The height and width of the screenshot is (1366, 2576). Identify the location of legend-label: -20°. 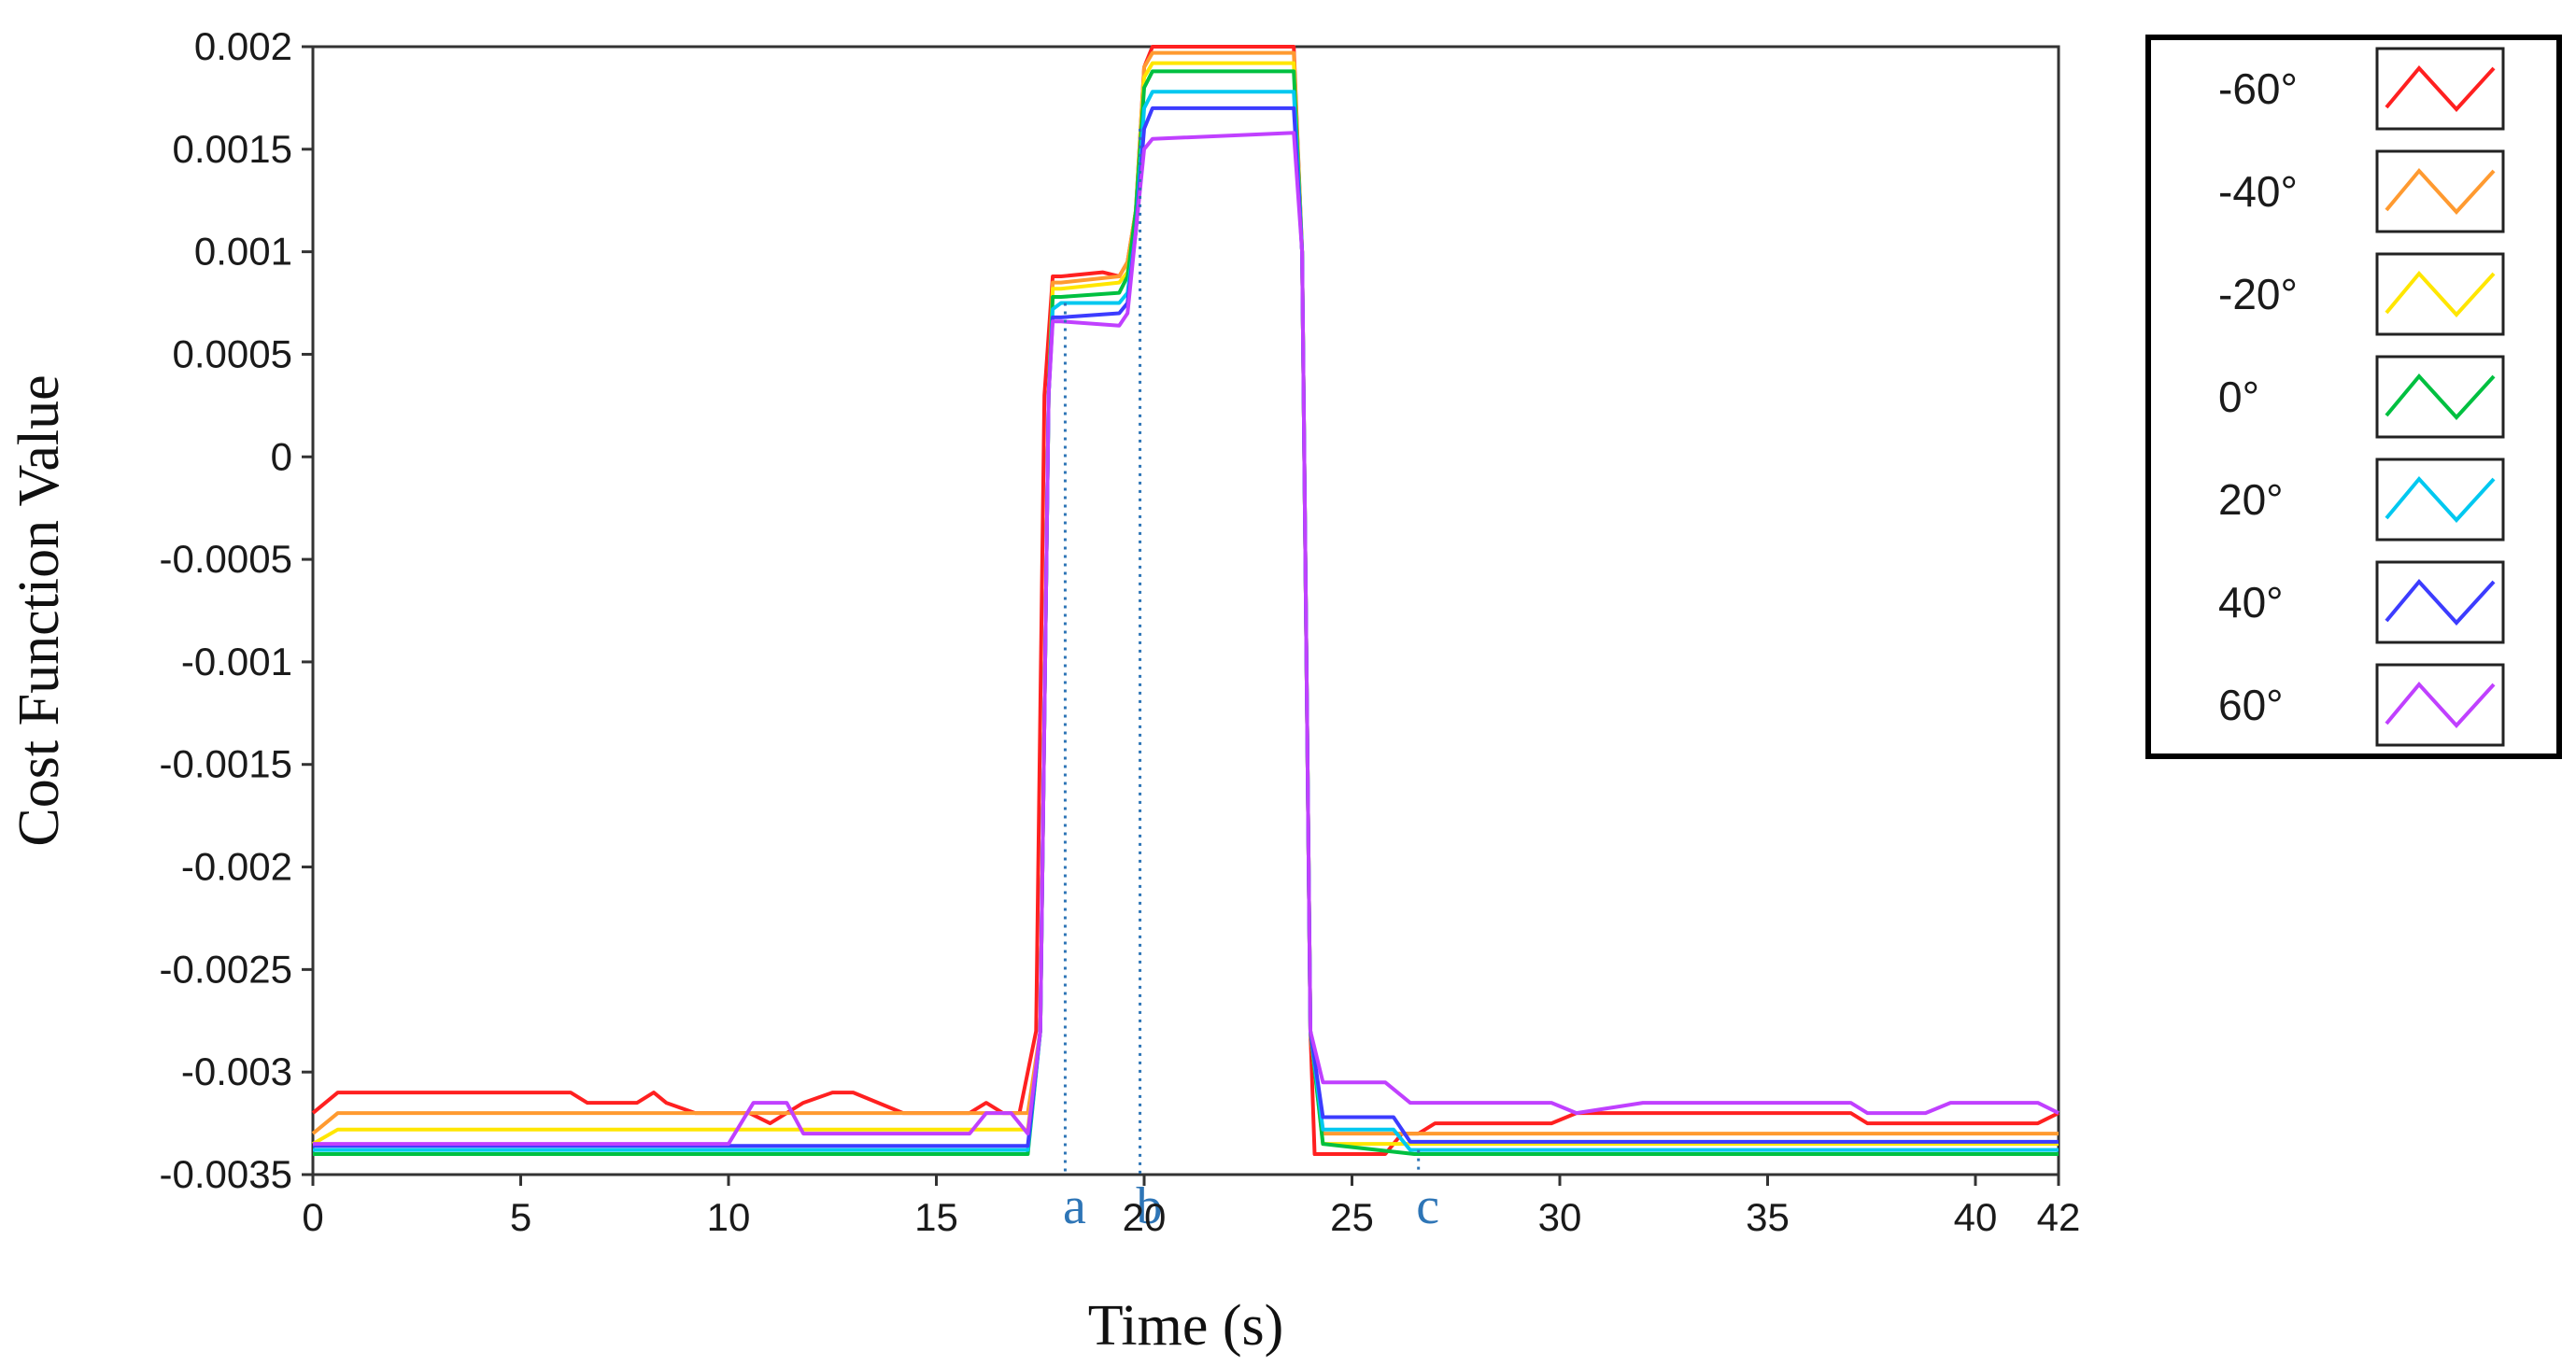
(2258, 294).